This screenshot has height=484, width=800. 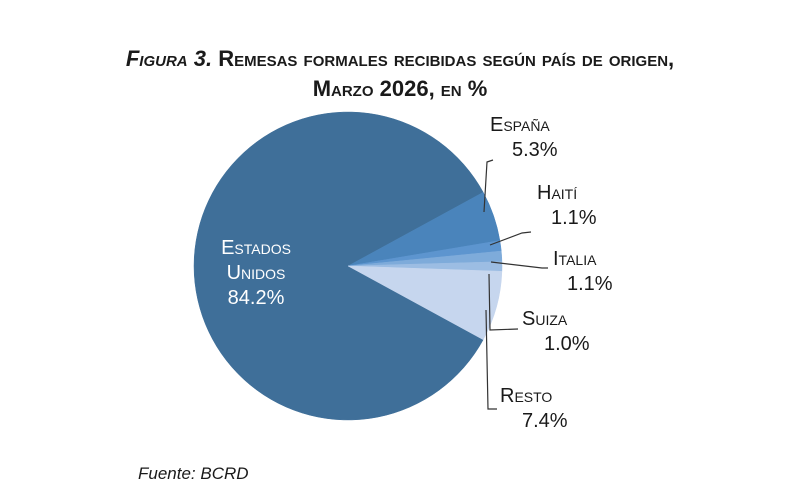 I want to click on slice-name: Resto, so click(x=526, y=396).